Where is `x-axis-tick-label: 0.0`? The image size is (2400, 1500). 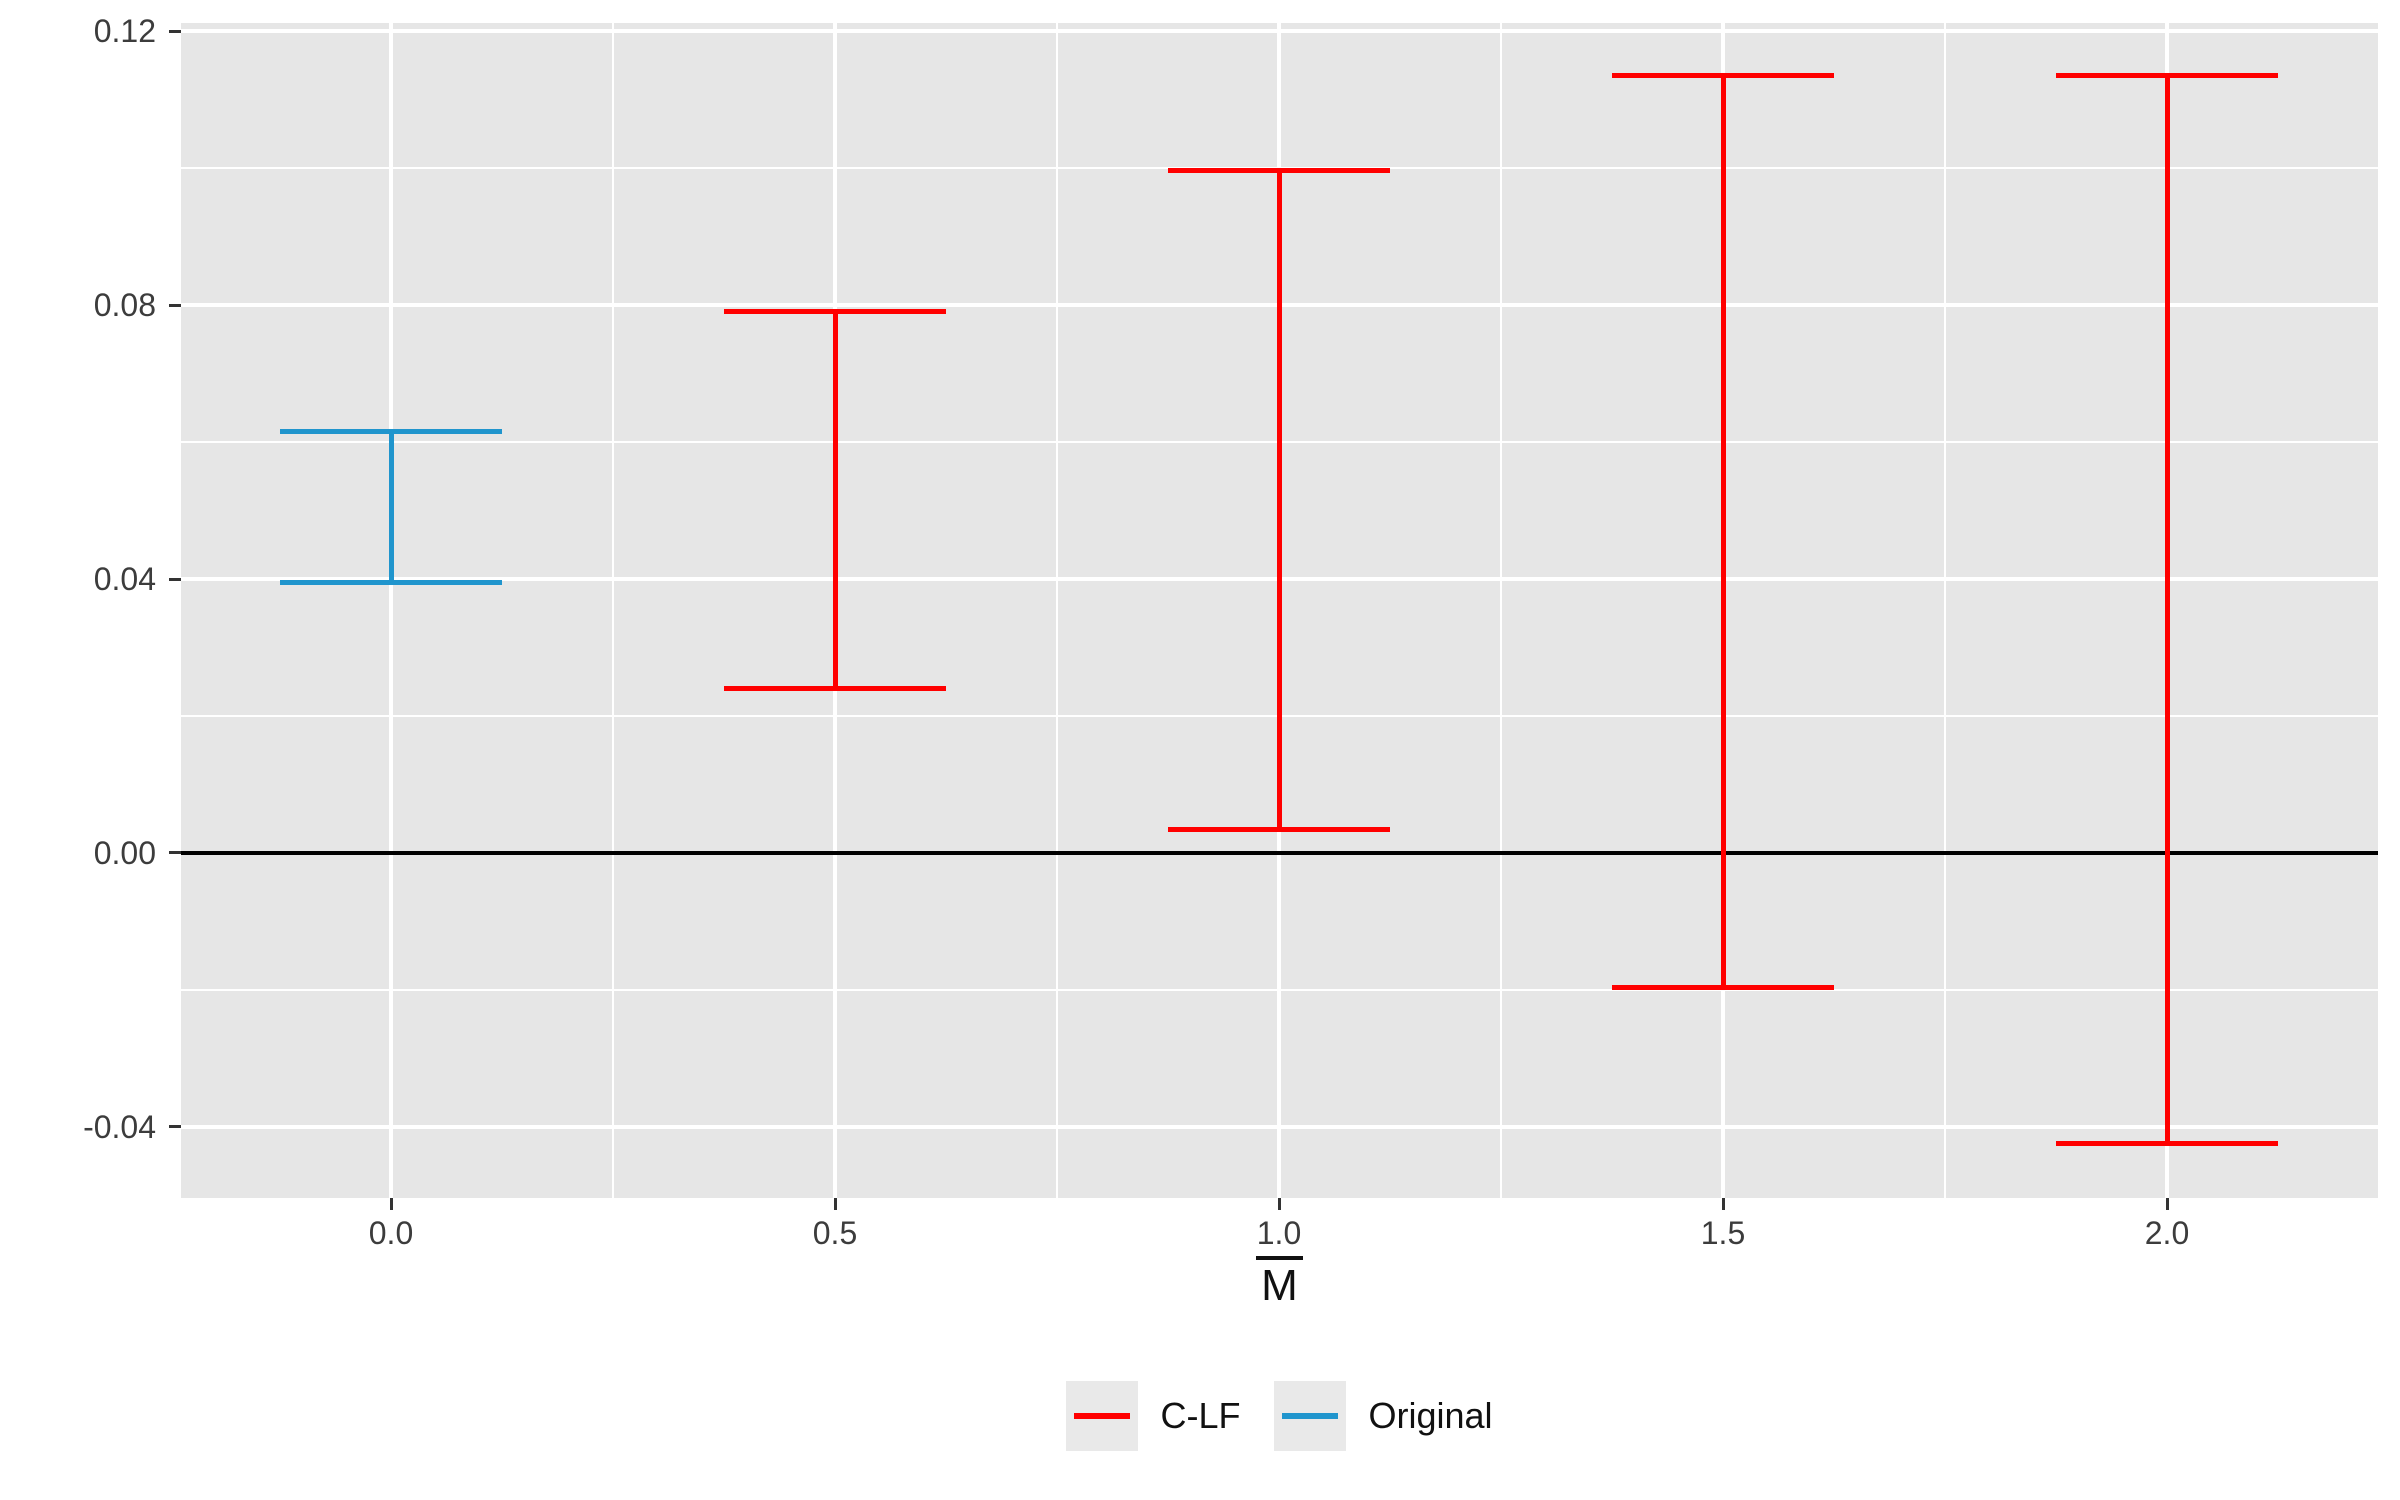 x-axis-tick-label: 0.0 is located at coordinates (391, 1233).